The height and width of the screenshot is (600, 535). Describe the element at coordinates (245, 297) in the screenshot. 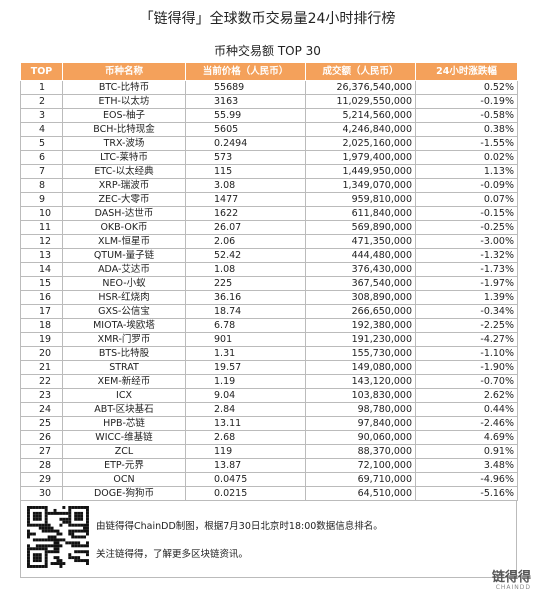

I see `table-cell: 36.16` at that location.